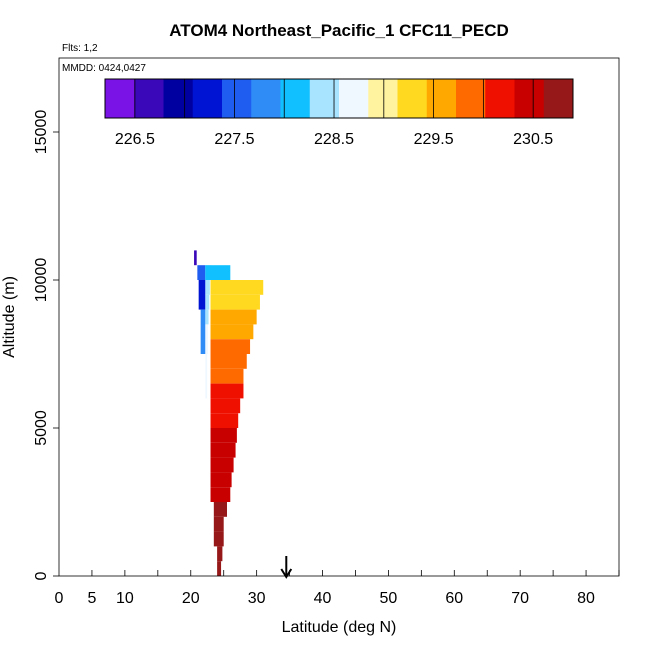  I want to click on colorbar-tick-label: 229.5, so click(434, 139).